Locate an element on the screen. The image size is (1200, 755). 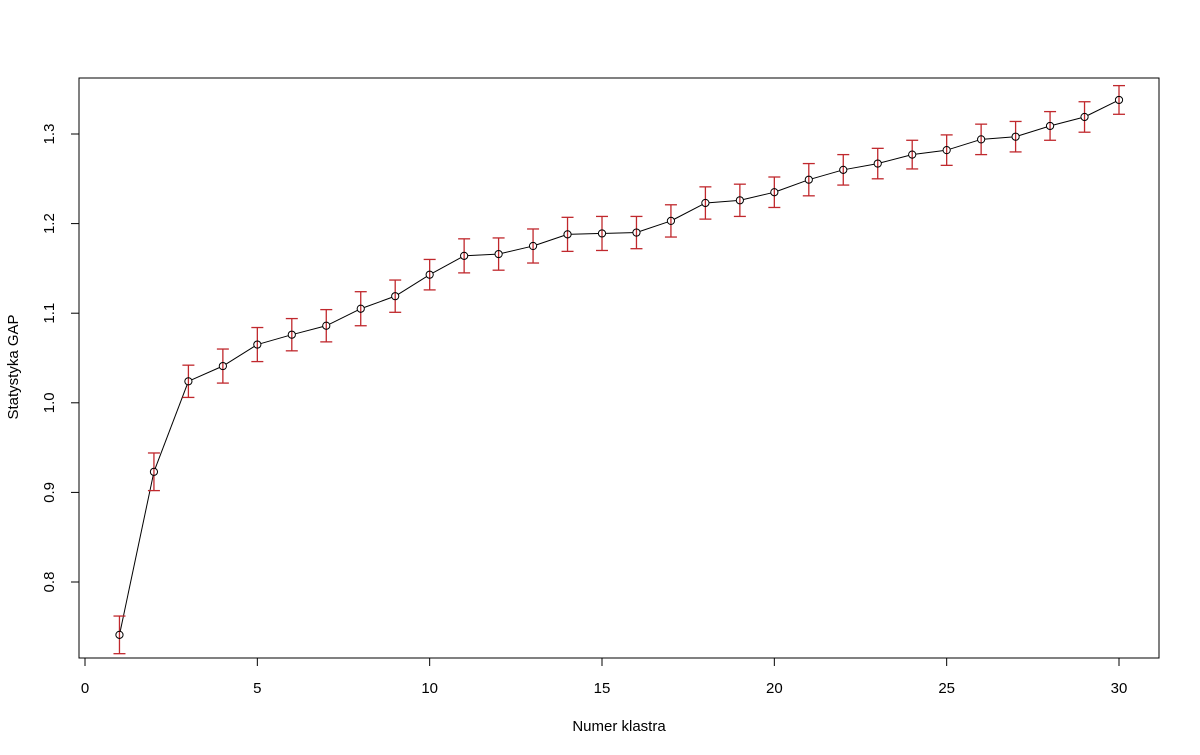
y-tick-label: 0.8 is located at coordinates (49, 582).